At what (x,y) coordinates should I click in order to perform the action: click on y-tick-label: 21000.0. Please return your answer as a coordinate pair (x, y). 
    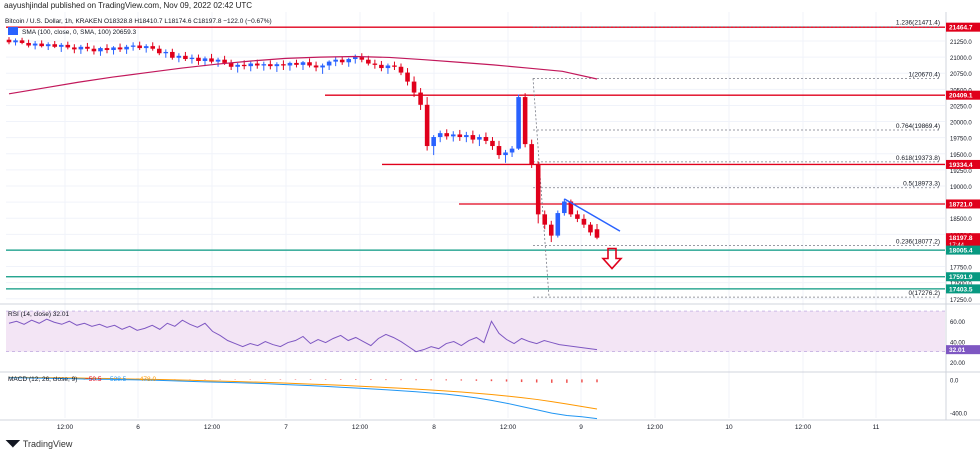
    Looking at the image, I should click on (961, 59).